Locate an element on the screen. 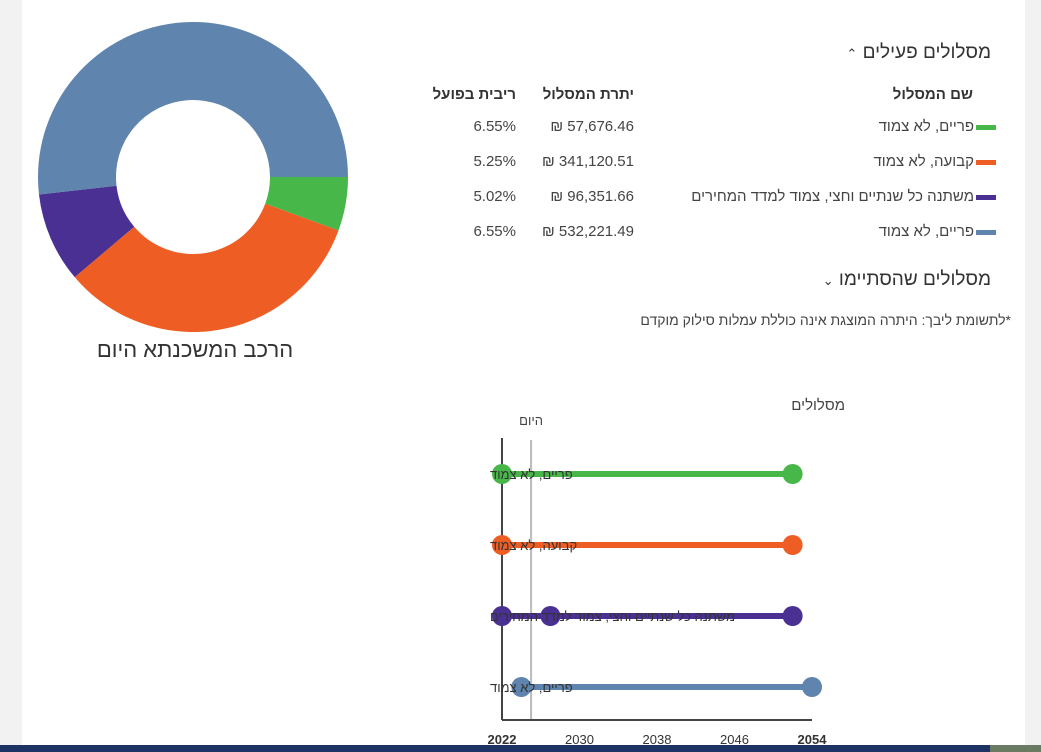 The height and width of the screenshot is (752, 1041). route-balance: 341,120.51 ₪ is located at coordinates (588, 161).